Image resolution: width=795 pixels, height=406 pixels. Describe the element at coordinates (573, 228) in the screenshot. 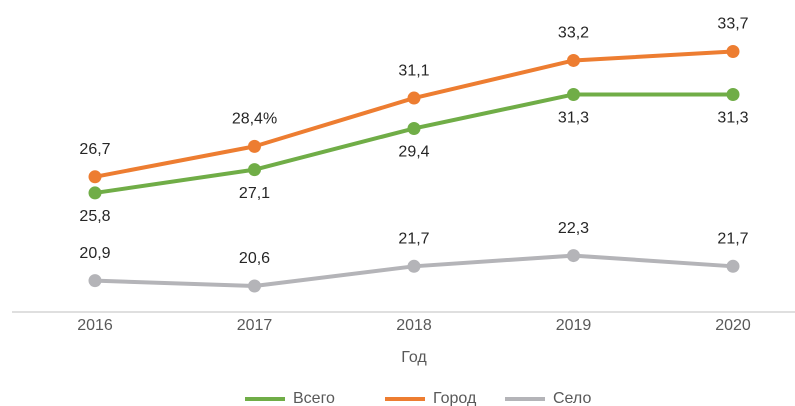

I see `data-label: 22,3` at that location.